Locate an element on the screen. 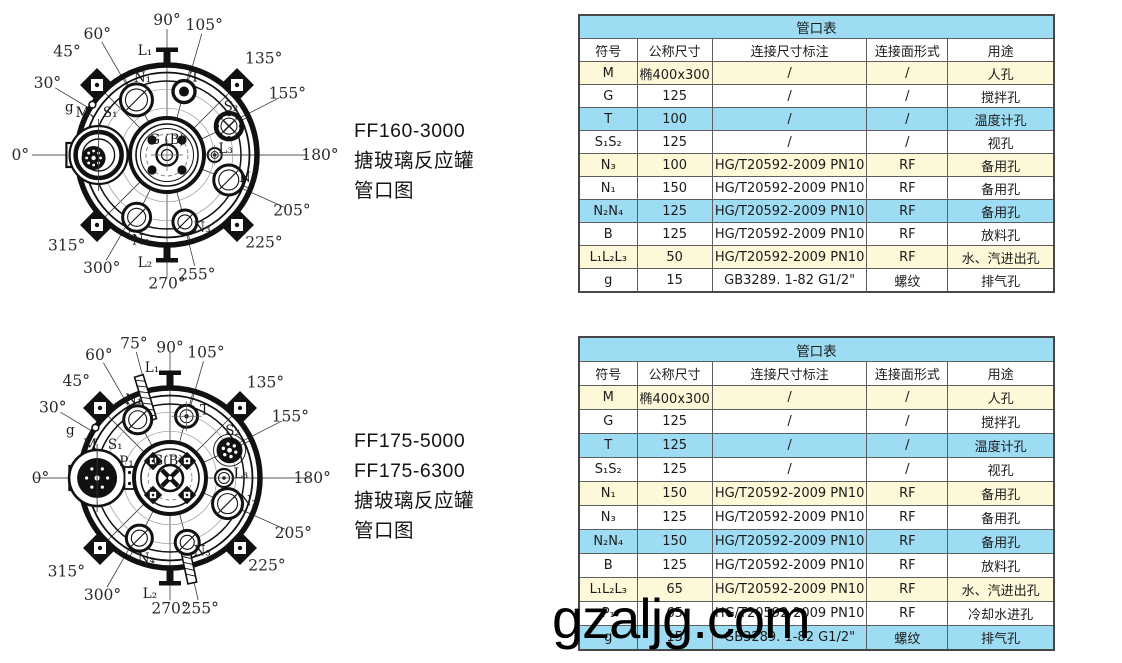  cell: 搅拌孔 is located at coordinates (1001, 421).